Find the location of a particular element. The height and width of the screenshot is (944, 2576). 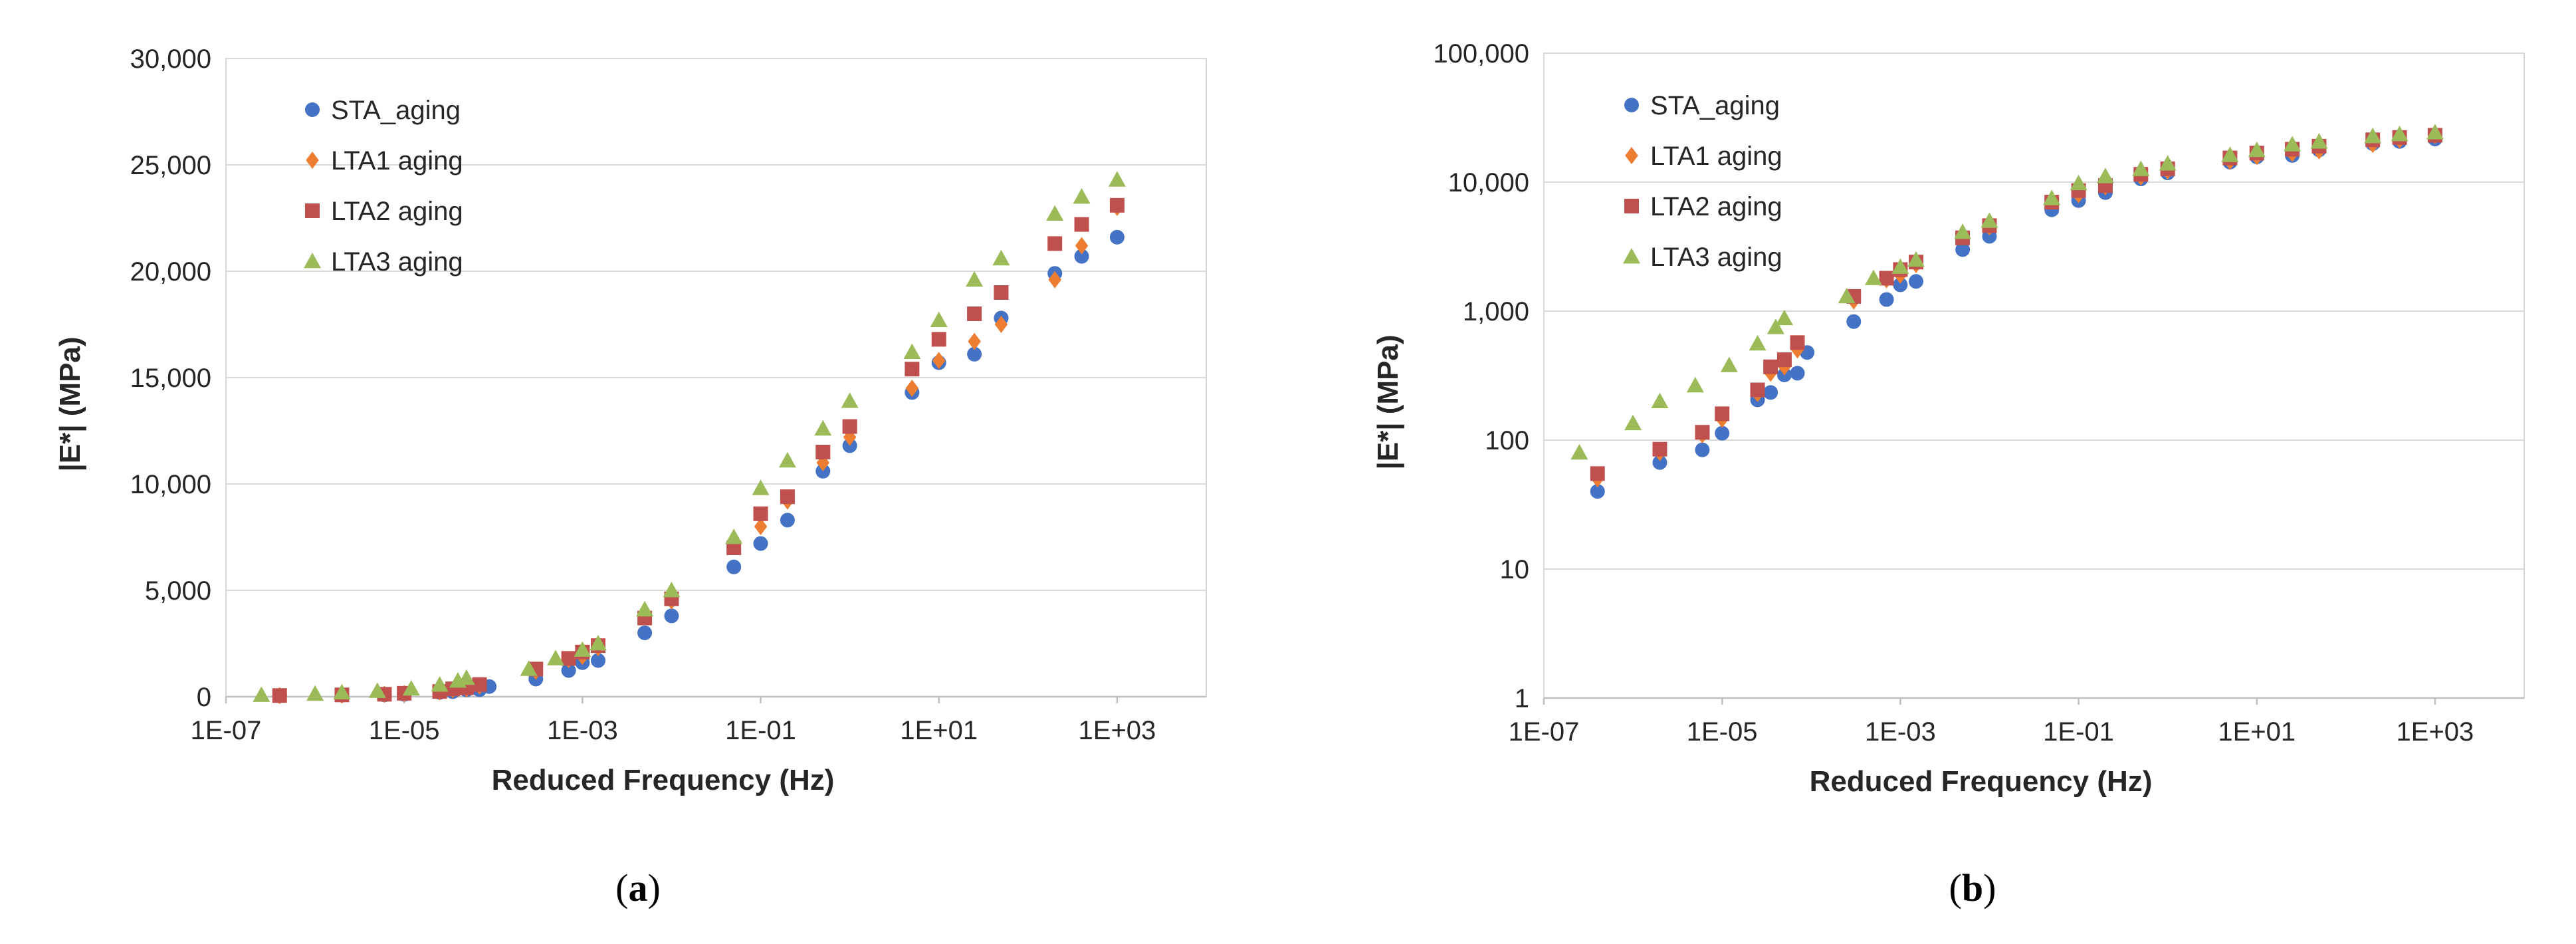

legend: STA_aging LTA1 aging LTA2 aging LTA3 aging is located at coordinates (383, 186).